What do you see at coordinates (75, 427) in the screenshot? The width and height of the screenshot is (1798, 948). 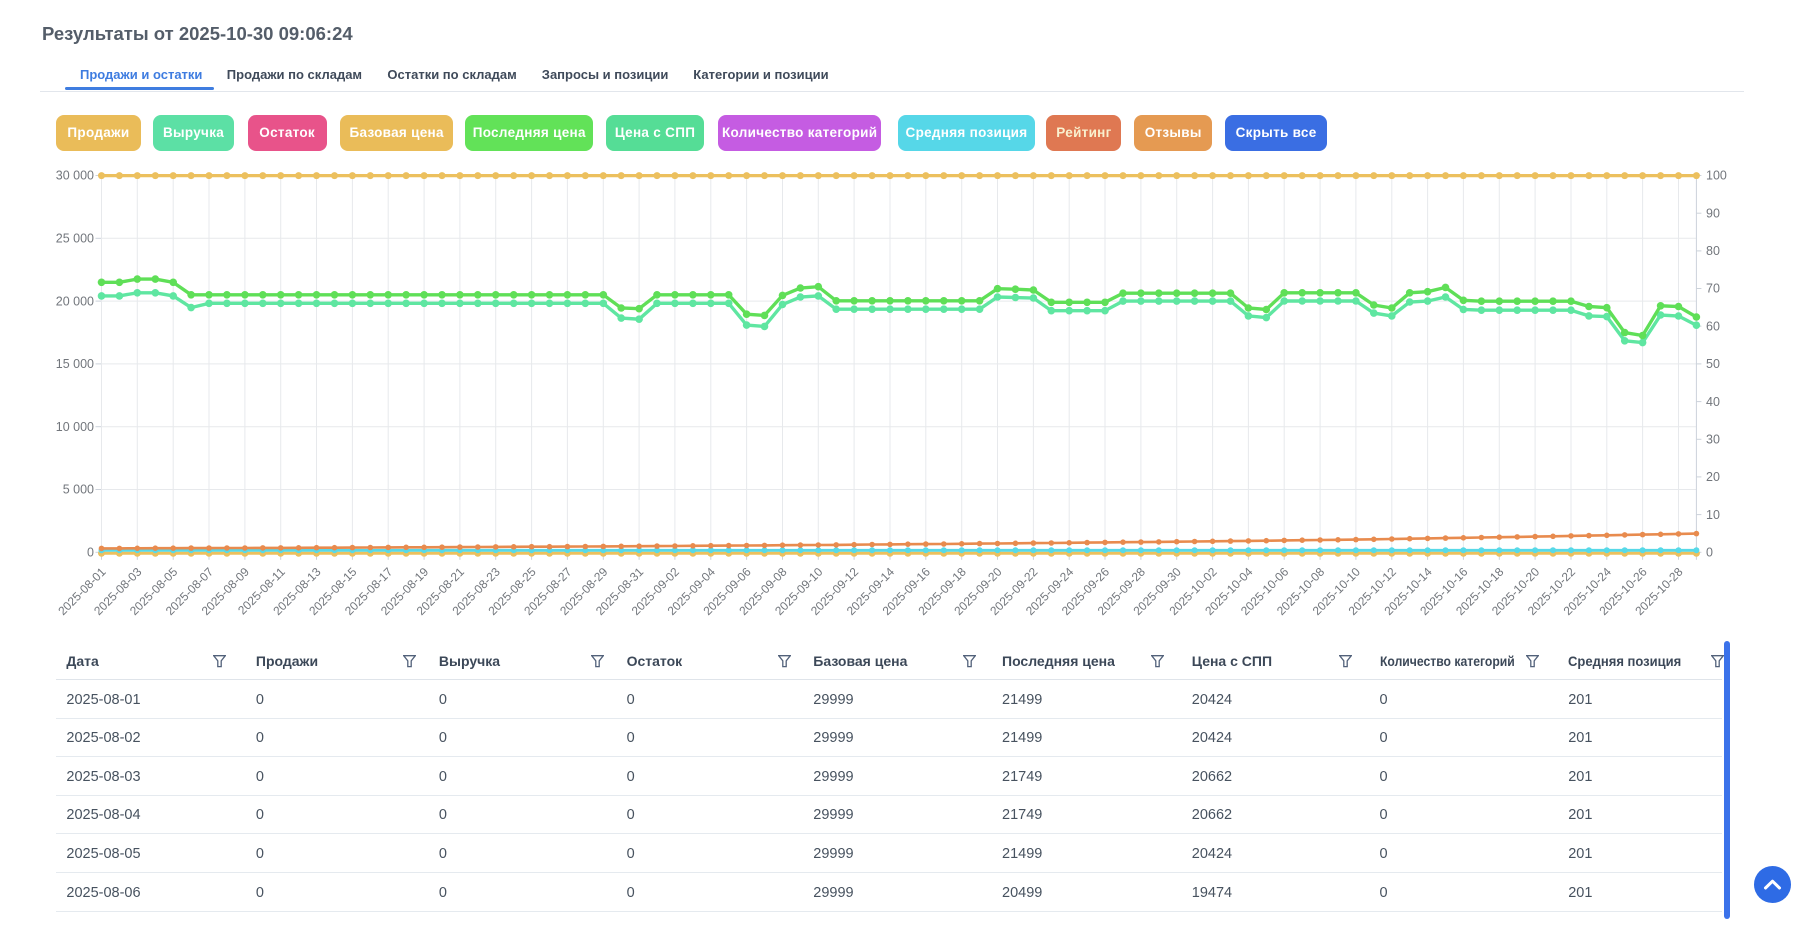 I see `svg-text: 10 000` at bounding box center [75, 427].